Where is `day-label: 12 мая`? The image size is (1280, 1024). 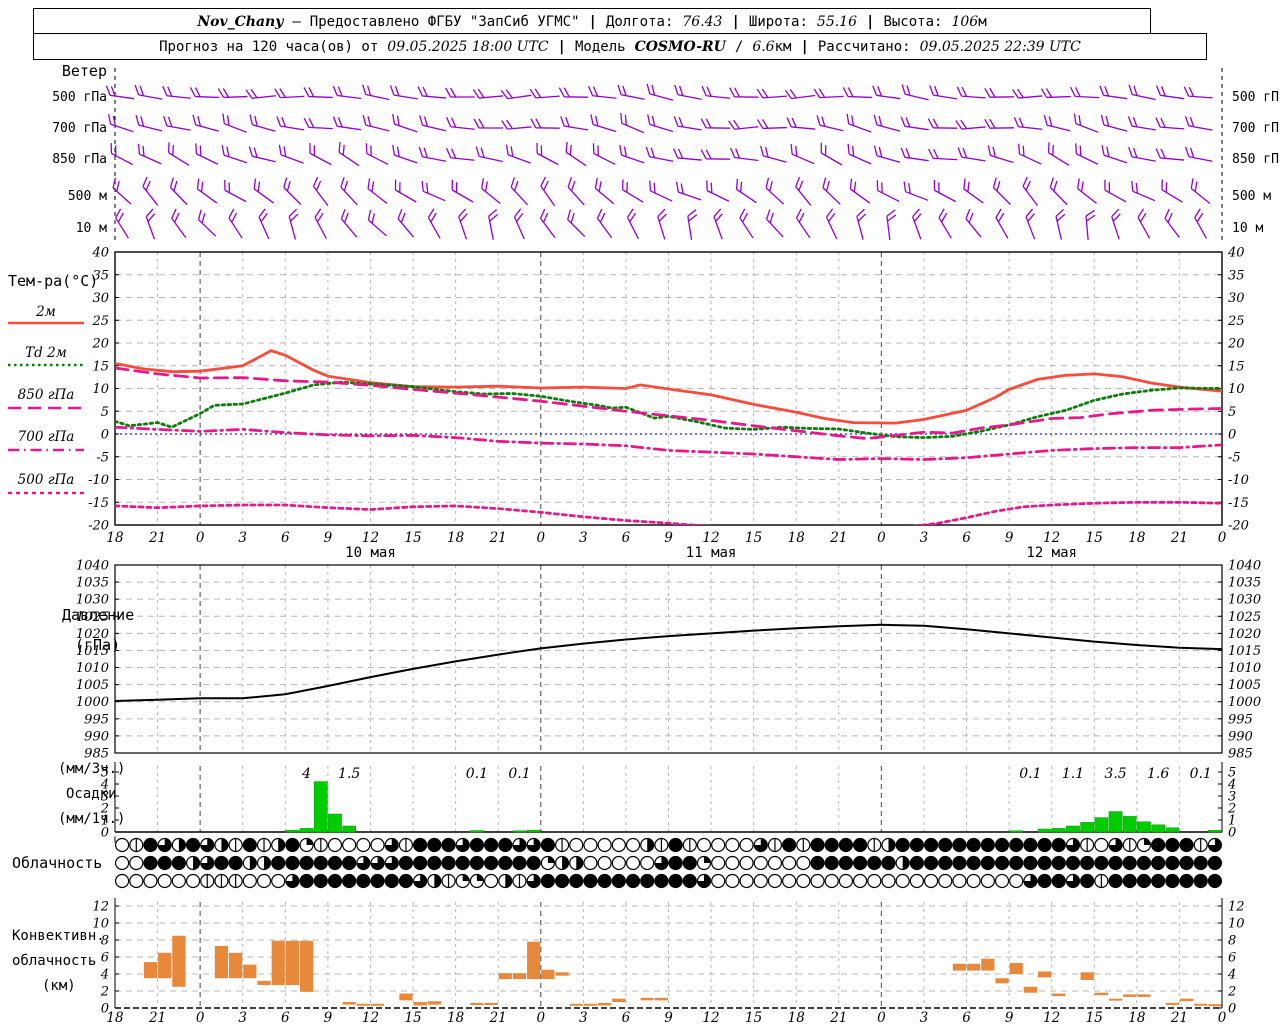
day-label: 12 мая is located at coordinates (1051, 553).